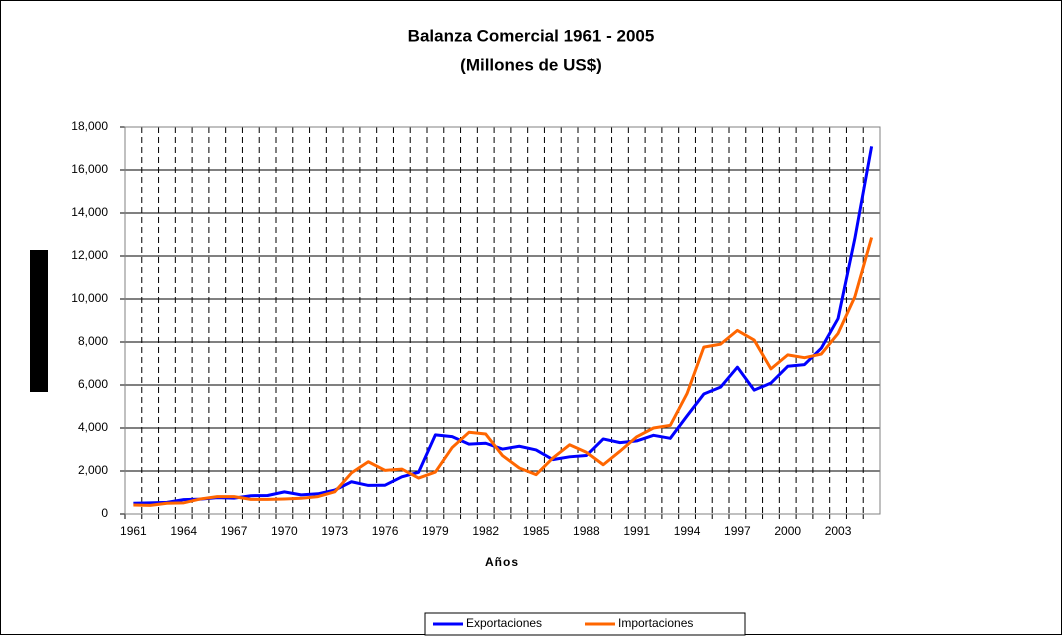 The height and width of the screenshot is (636, 1063). I want to click on y-tick-label: 12,000, so click(89, 255).